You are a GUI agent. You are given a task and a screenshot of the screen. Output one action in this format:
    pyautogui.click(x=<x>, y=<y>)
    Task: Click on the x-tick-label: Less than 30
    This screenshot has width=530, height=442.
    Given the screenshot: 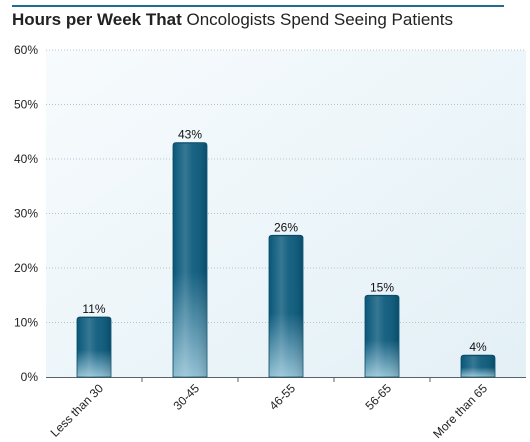 What is the action you would take?
    pyautogui.click(x=77, y=410)
    